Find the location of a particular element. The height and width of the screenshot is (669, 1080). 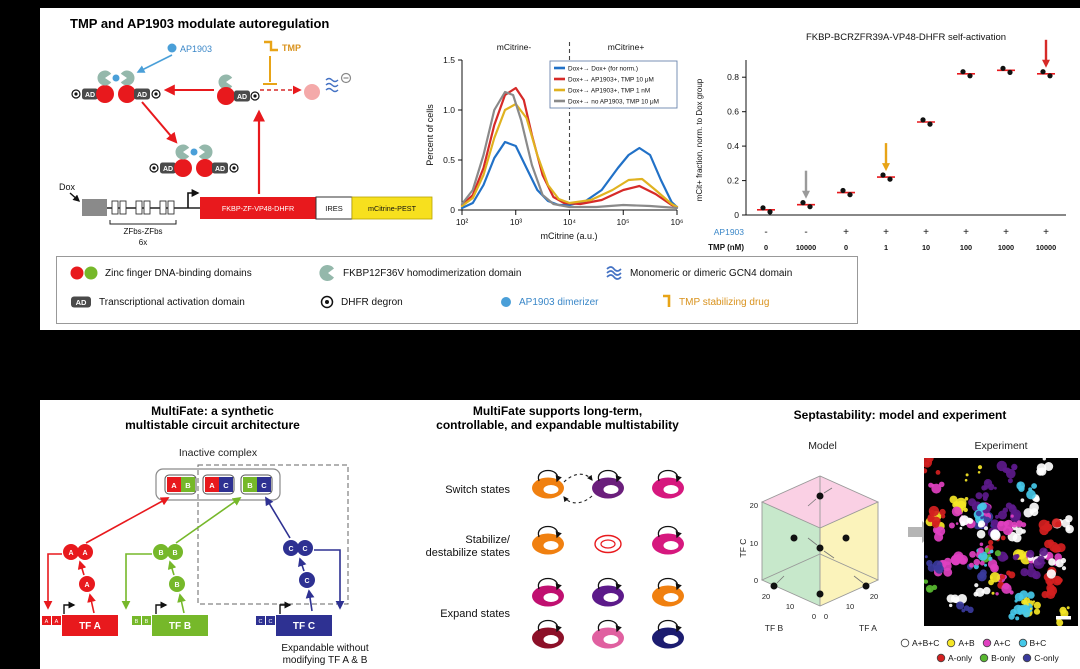

ad-icon: AD is located at coordinates (81, 302).